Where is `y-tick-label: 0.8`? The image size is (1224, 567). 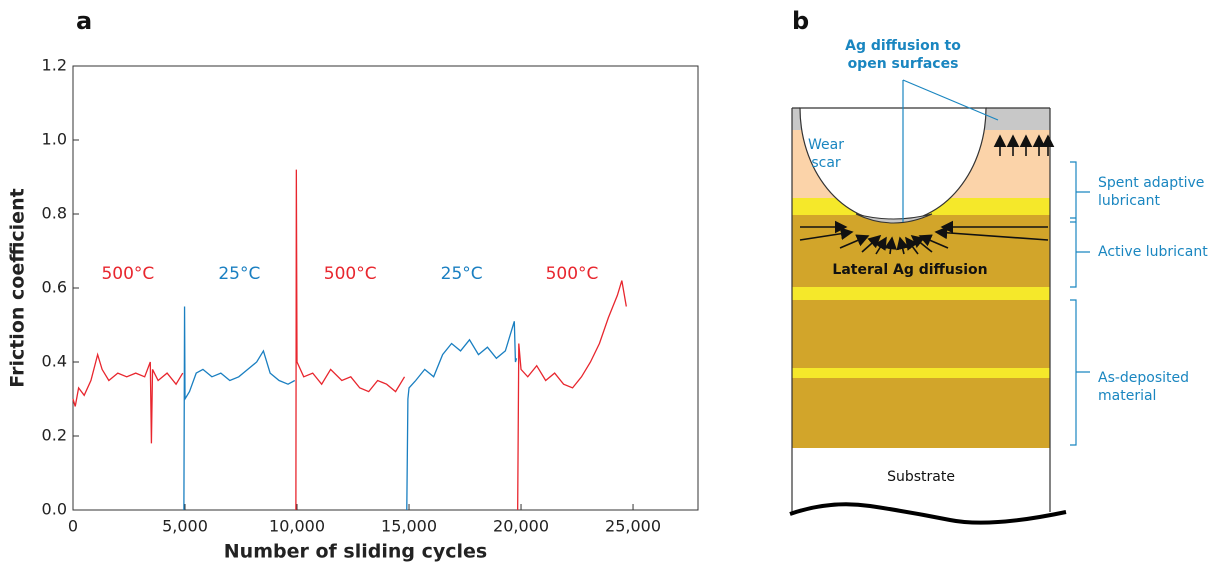
y-tick-label: 0.8 is located at coordinates (54, 213).